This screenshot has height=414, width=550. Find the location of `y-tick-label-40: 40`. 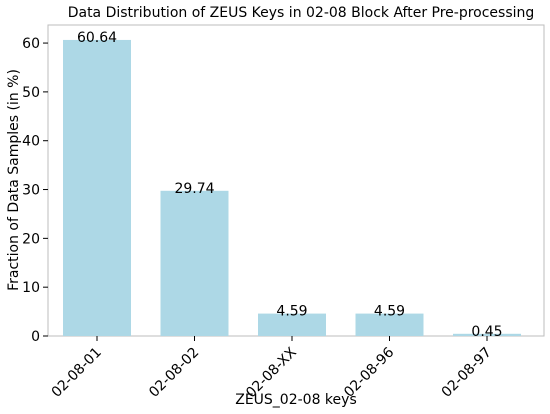

y-tick-label-40: 40 is located at coordinates (31, 142).